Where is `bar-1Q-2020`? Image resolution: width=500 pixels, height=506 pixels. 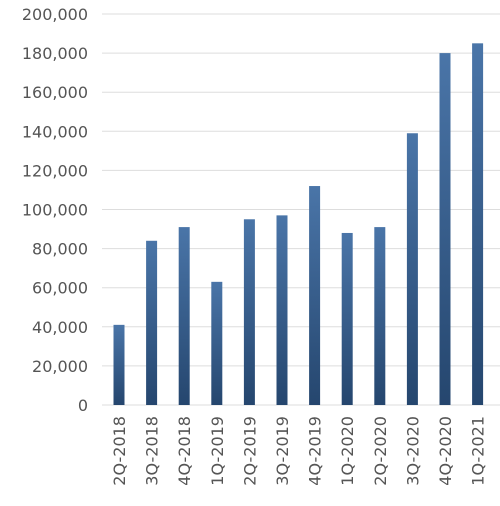
bar-1Q-2020 is located at coordinates (347, 318).